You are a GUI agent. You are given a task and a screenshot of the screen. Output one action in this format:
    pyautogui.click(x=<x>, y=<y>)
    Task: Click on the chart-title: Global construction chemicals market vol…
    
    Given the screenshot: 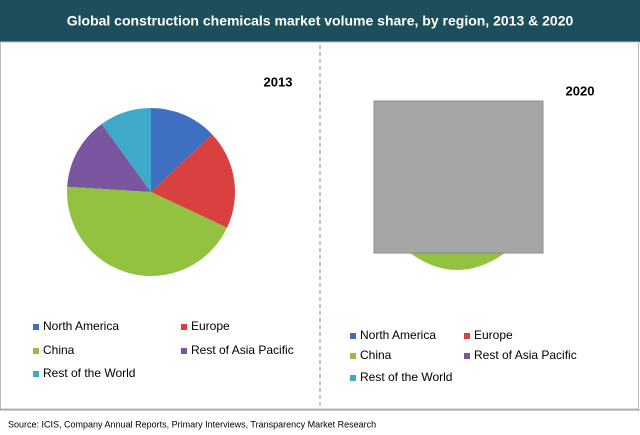 What is the action you would take?
    pyautogui.click(x=320, y=21)
    